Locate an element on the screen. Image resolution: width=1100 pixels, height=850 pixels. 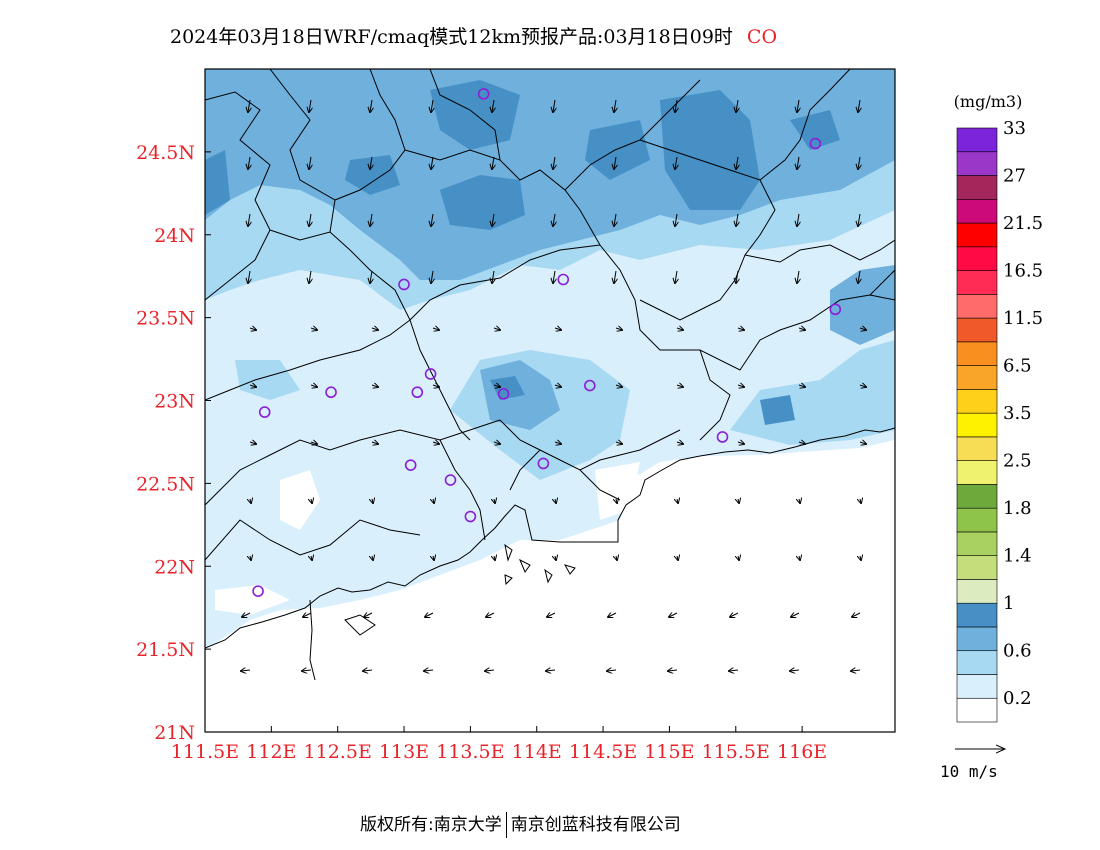
x-tick-label: 113E is located at coordinates (404, 752).